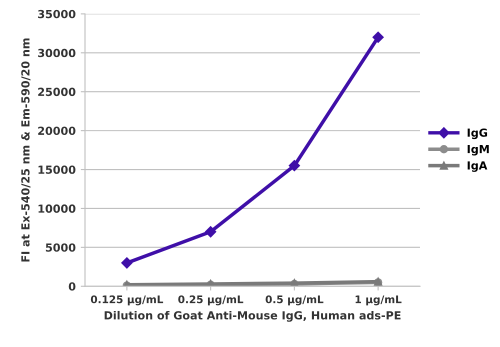 This screenshot has height=347, width=500. Describe the element at coordinates (57, 208) in the screenshot. I see `y-tick-label: 10000` at that location.